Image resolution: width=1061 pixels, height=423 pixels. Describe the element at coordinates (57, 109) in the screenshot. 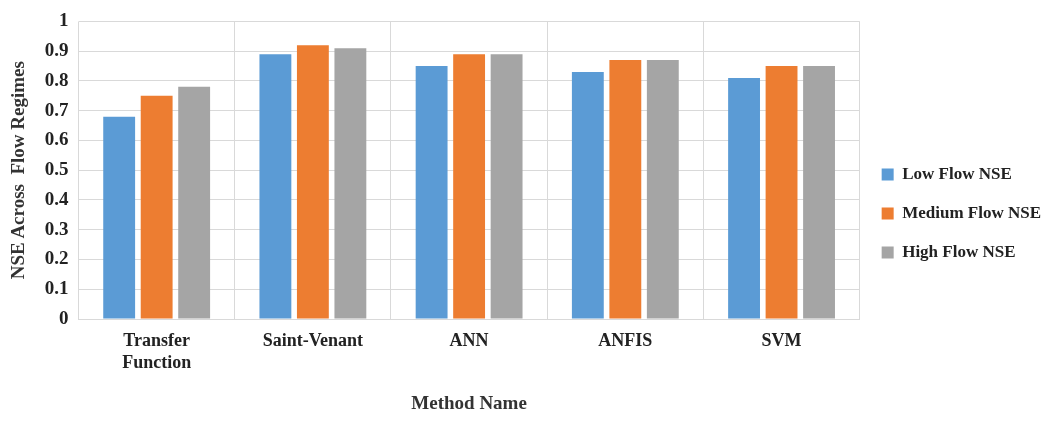

I see `y-tick-label: 0.7` at that location.